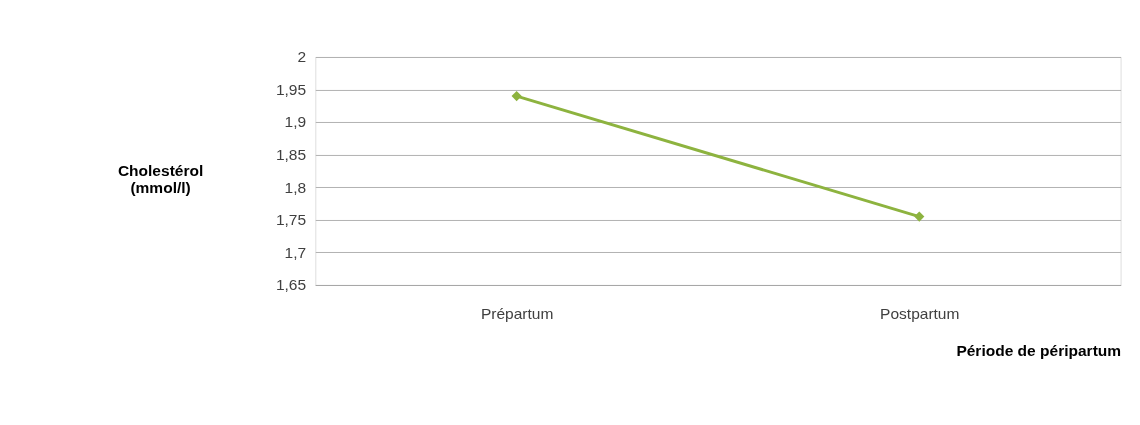 The height and width of the screenshot is (425, 1140). Describe the element at coordinates (295, 122) in the screenshot. I see `y-tick-label: 1,9` at that location.